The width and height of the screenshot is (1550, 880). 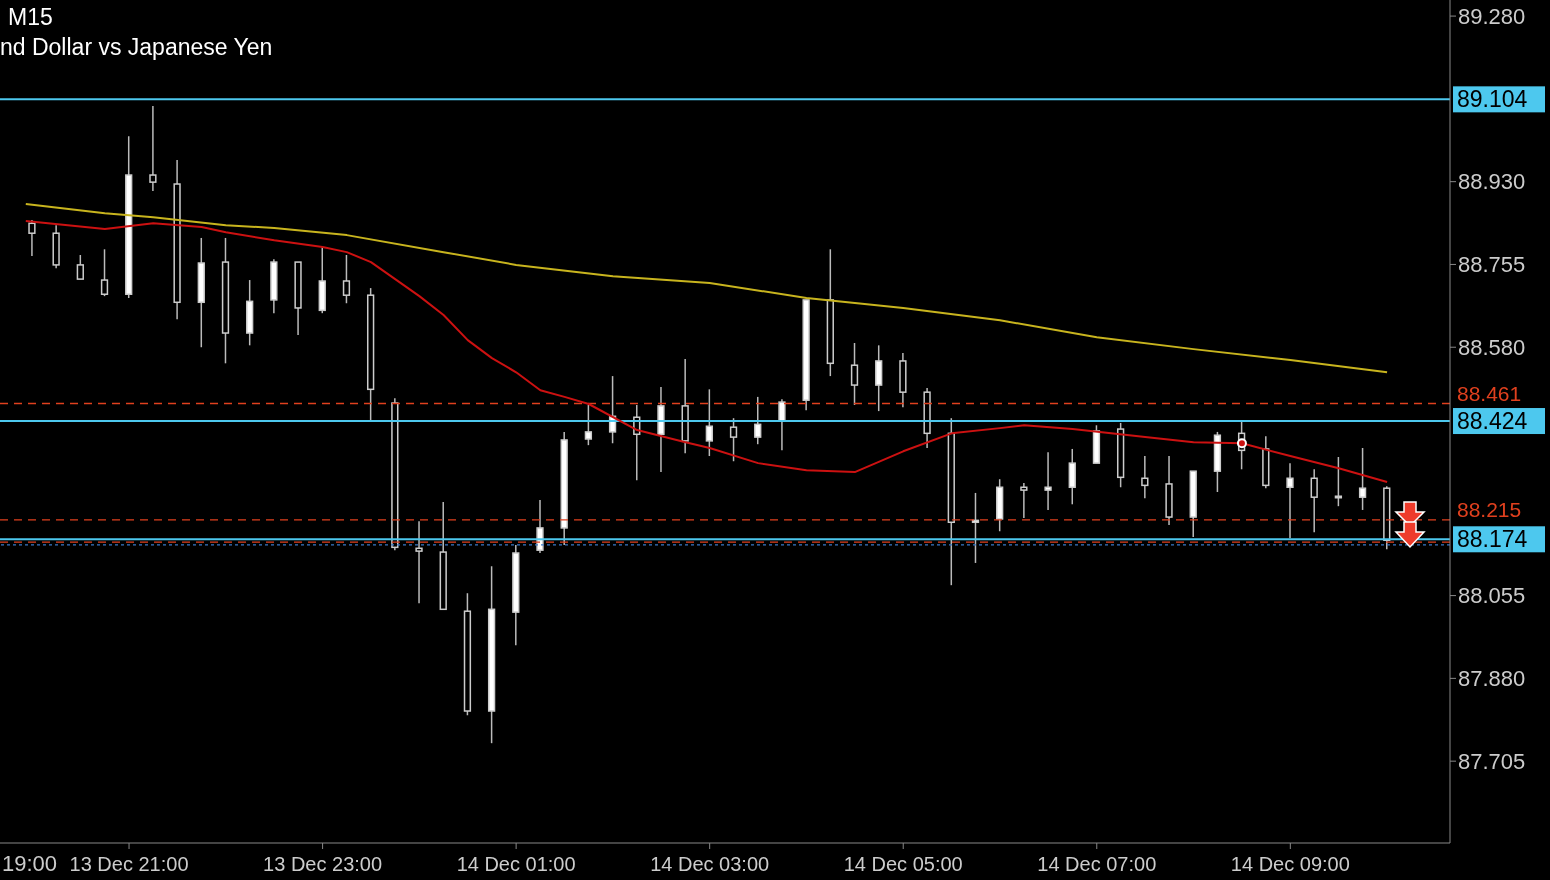 I want to click on x-tick-label: 14 Dec 09:00, so click(x=1290, y=864).